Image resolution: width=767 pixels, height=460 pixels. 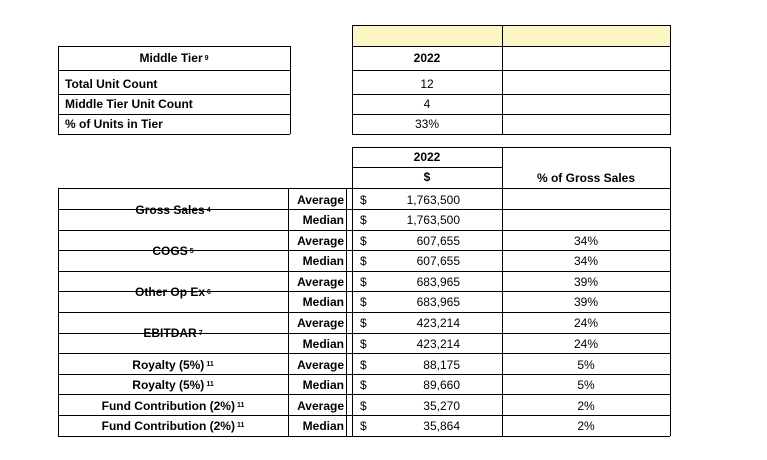 What do you see at coordinates (441, 425) in the screenshot?
I see `amount-value: 35,864` at bounding box center [441, 425].